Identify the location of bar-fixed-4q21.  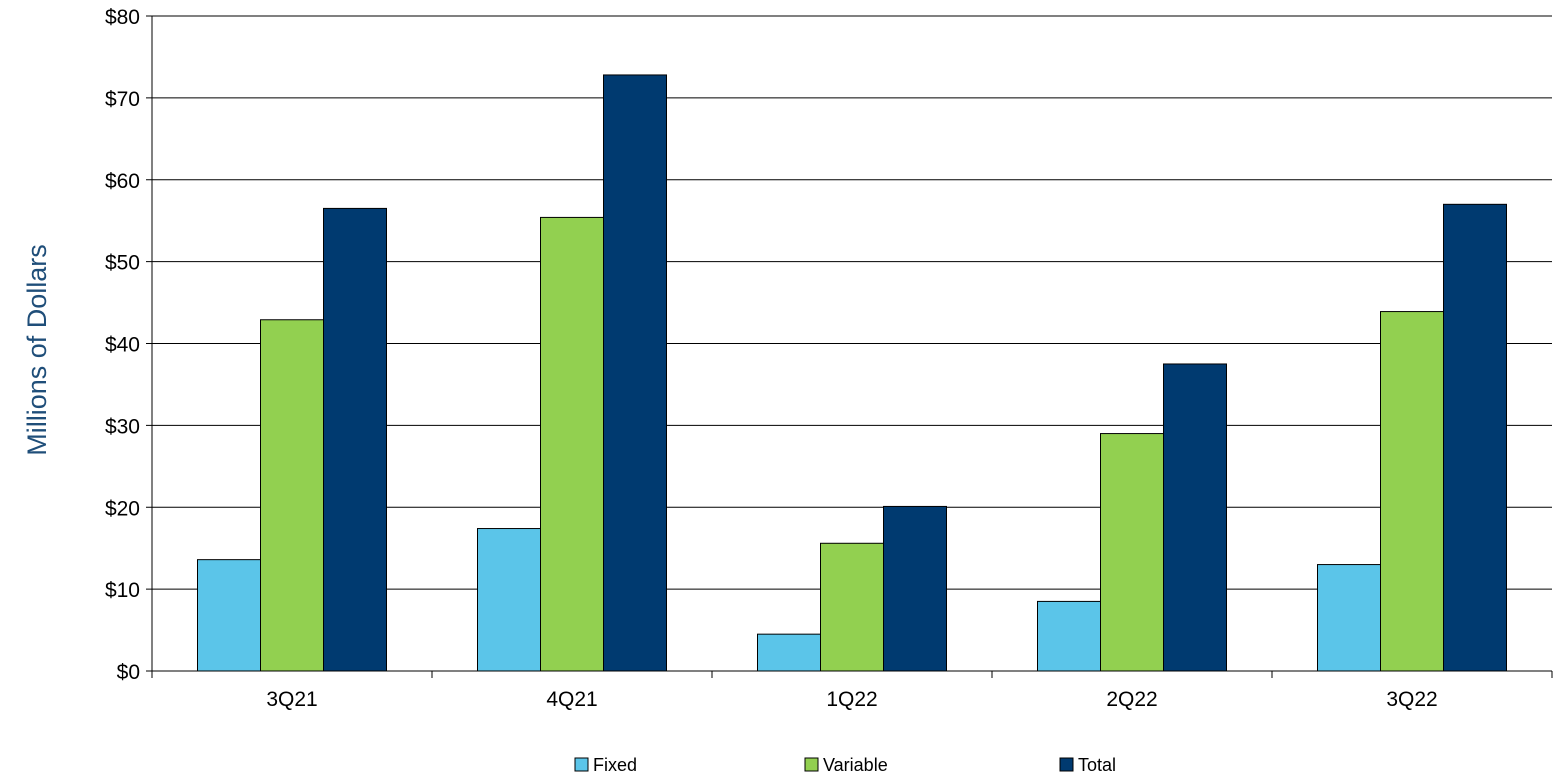
(509, 600).